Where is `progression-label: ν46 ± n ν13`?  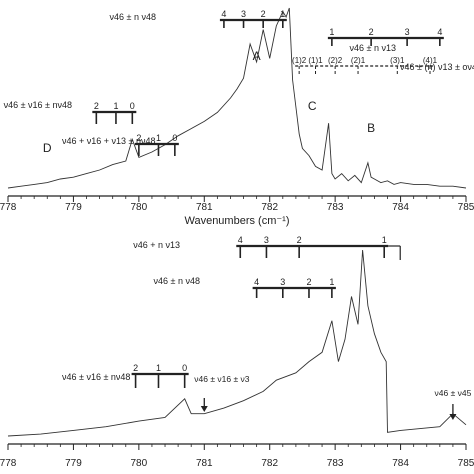
progression-label: ν46 ± n ν13 is located at coordinates (373, 48).